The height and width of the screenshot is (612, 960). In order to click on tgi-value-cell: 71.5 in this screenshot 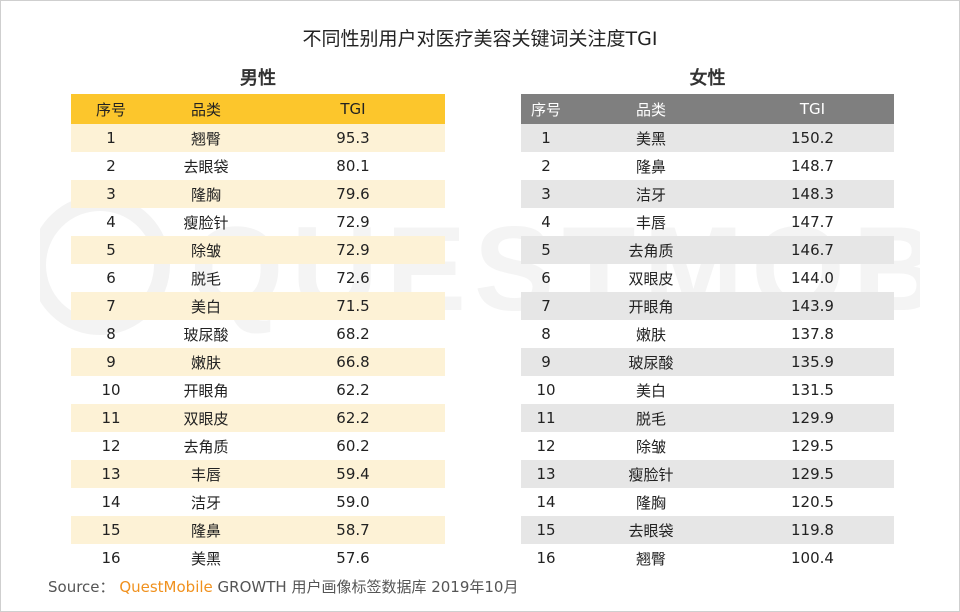, I will do `click(353, 306)`.